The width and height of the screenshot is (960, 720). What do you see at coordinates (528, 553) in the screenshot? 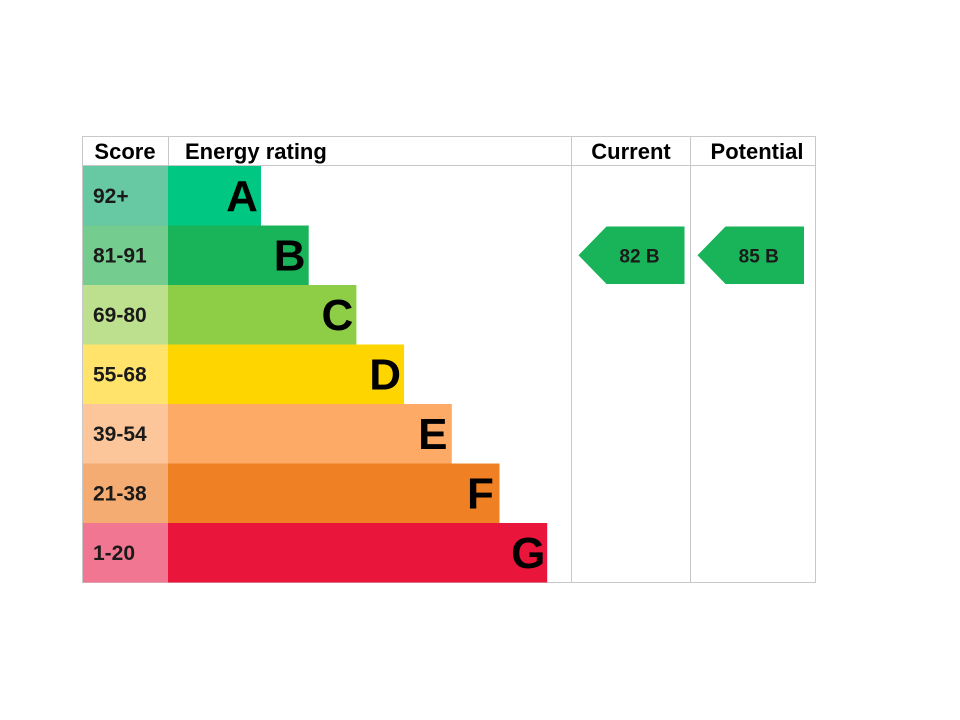
I see `band-letter-g: G` at bounding box center [528, 553].